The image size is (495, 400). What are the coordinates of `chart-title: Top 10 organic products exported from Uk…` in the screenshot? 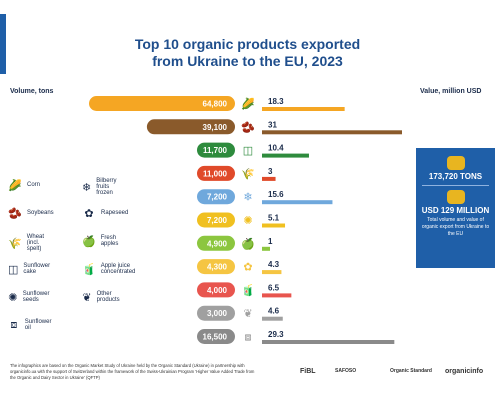 It's located at (247, 53).